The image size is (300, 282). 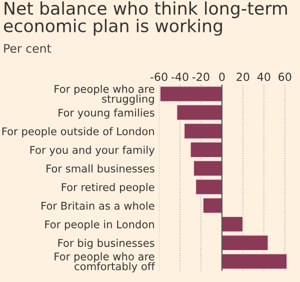 I want to click on y-tick-label: For people who are comfortably off, so click(x=105, y=262).